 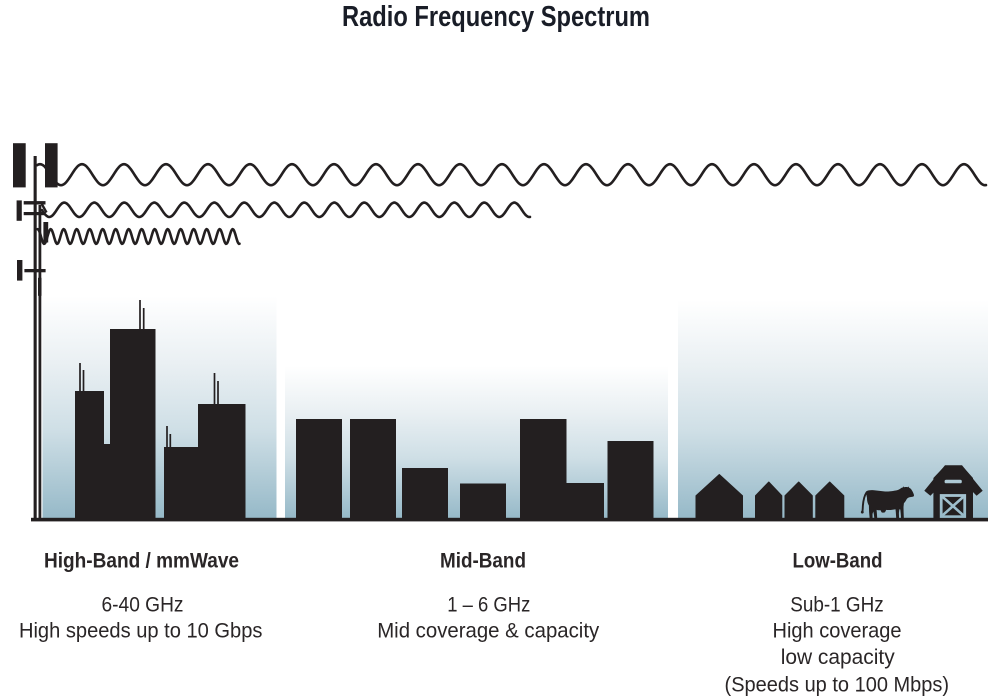 What do you see at coordinates (141, 631) in the screenshot?
I see `svg-text: High speeds up to 10 Gbps` at bounding box center [141, 631].